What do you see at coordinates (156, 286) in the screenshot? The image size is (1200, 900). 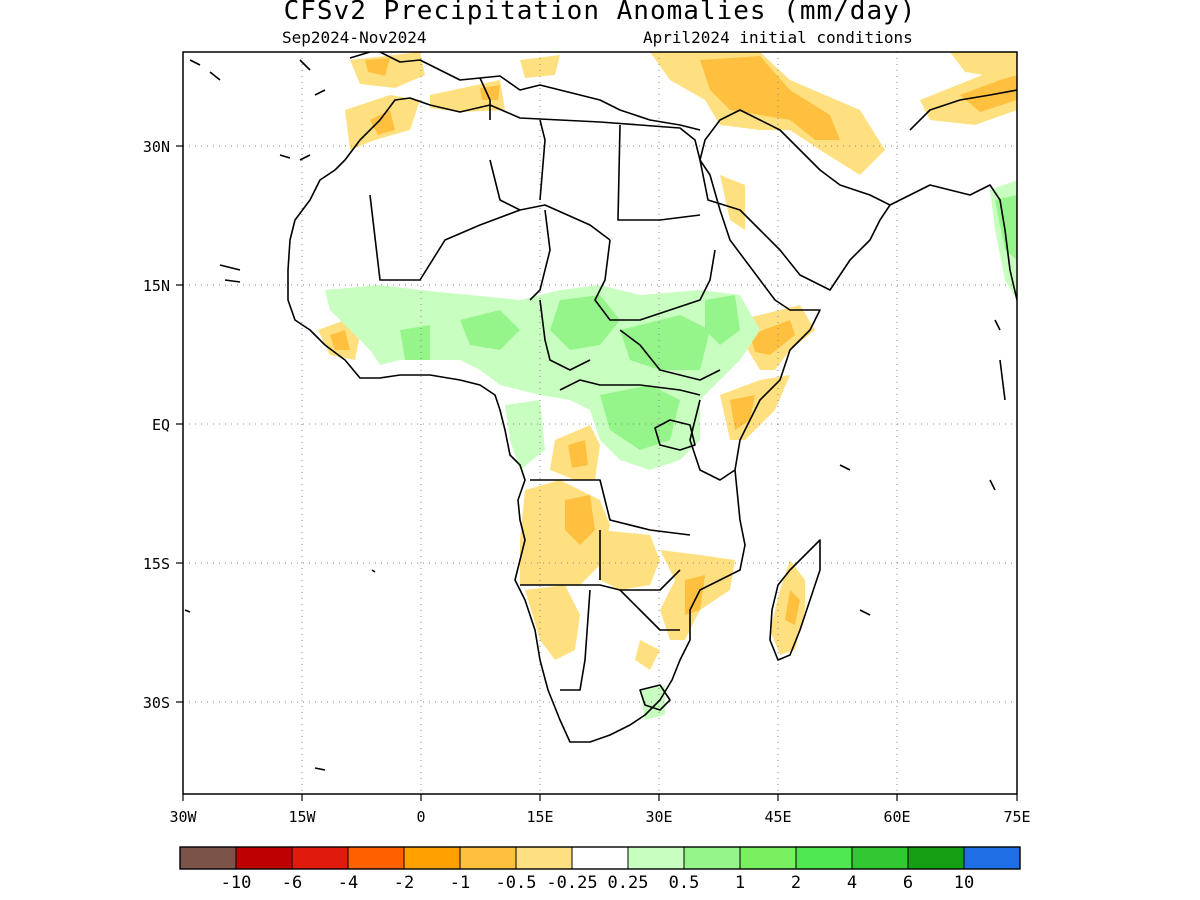 I see `lat-label-15n: 15N` at bounding box center [156, 286].